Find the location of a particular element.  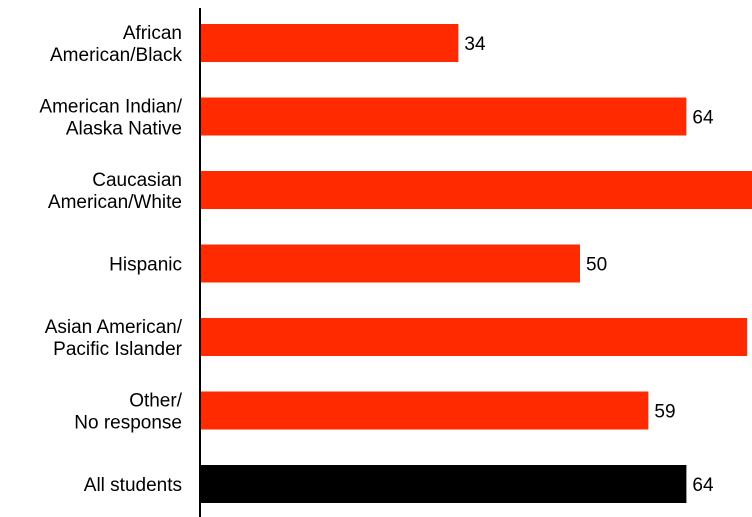

category-label-2: Caucasian American/White is located at coordinates (115, 191).